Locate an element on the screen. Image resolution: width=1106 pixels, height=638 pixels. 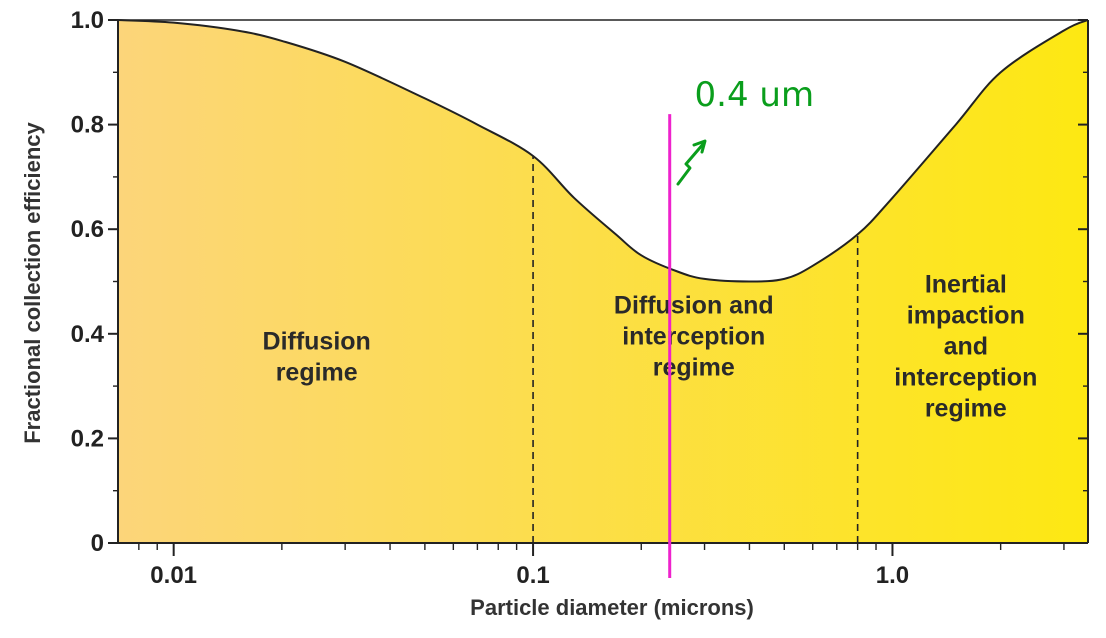
y-axis-title: Fractional collection efficiency is located at coordinates (32, 282).